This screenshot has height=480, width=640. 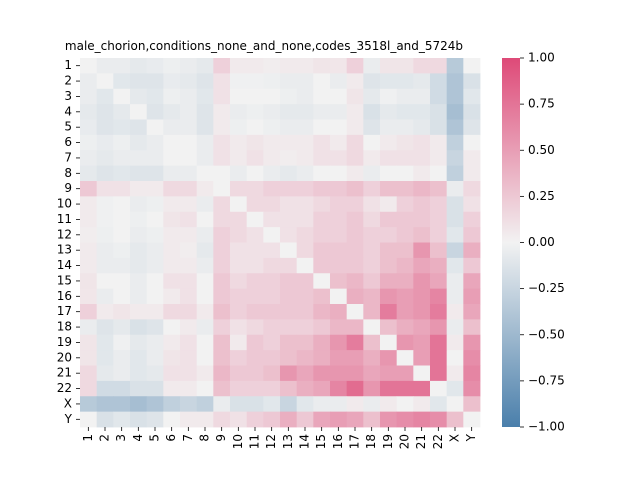 I want to click on x-tick-label: 7, so click(x=188, y=438).